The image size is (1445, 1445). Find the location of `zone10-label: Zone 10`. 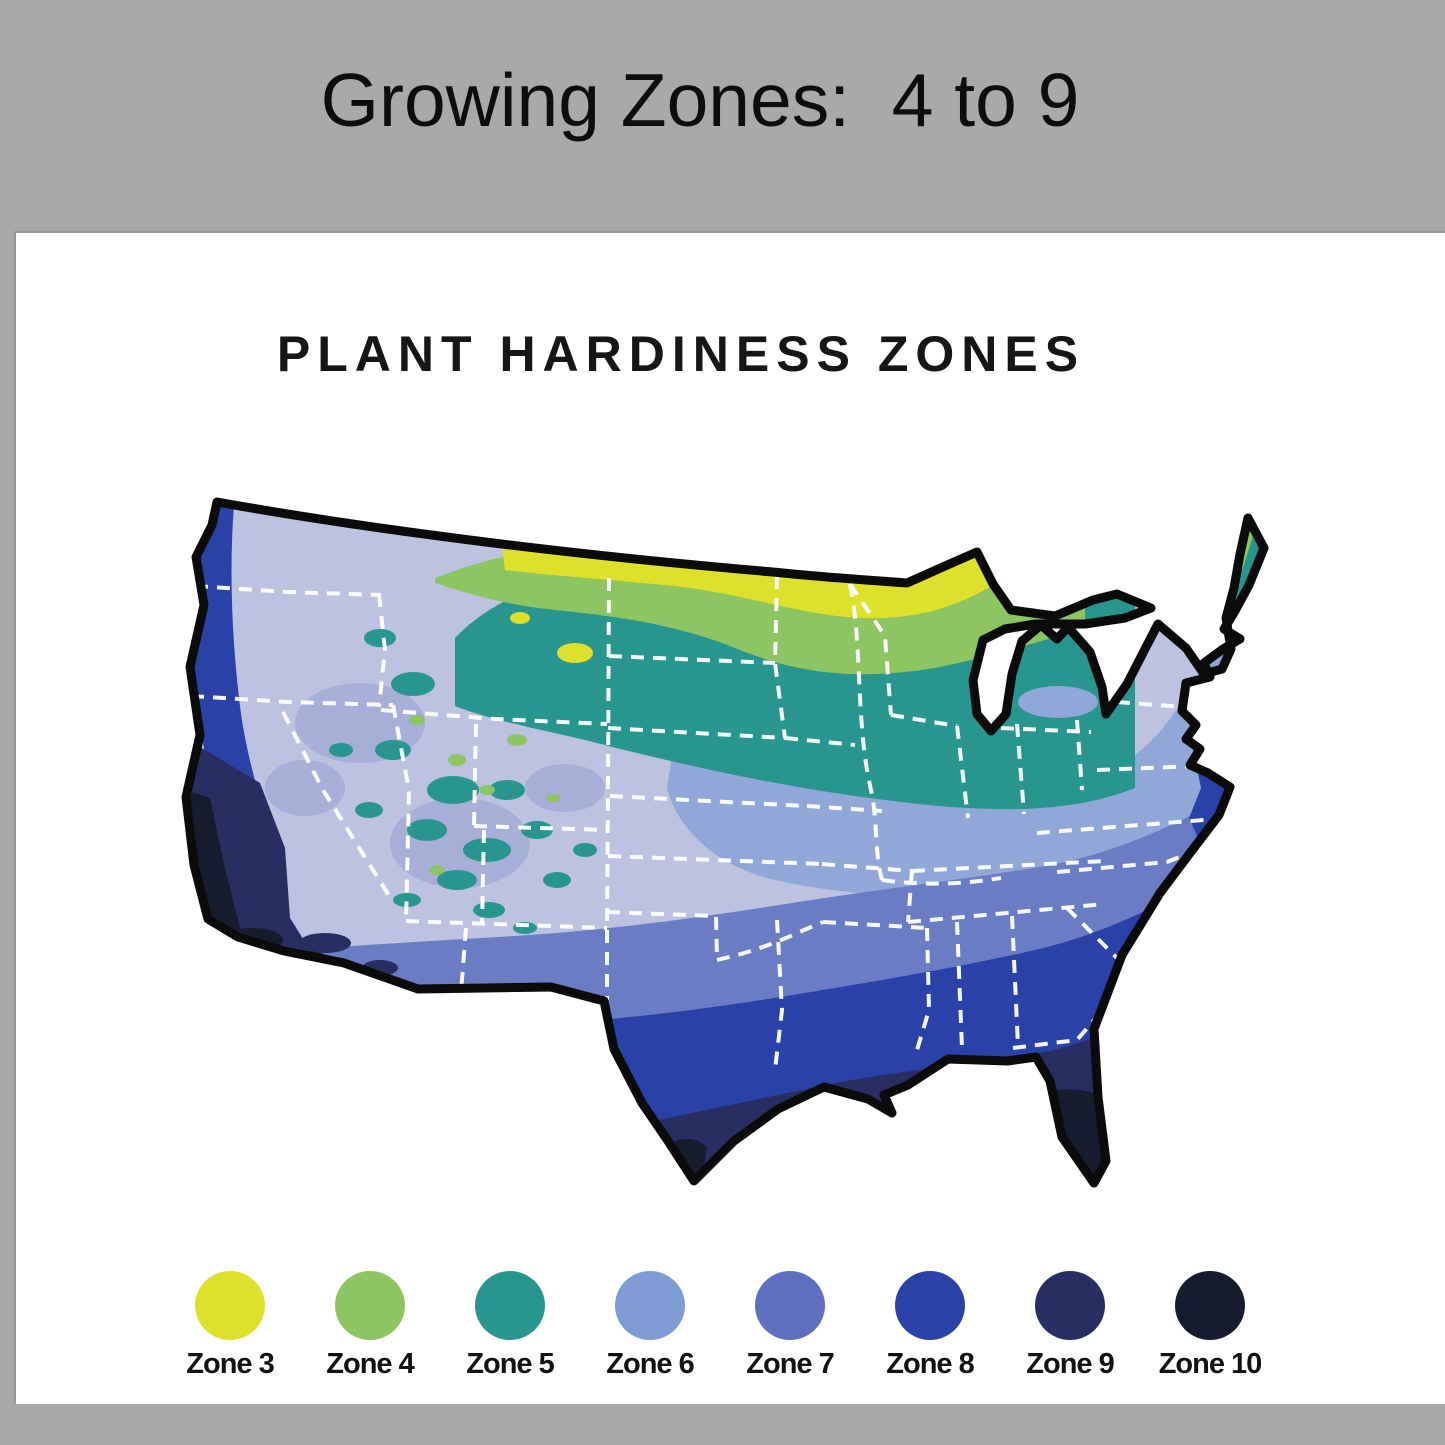

zone10-label: Zone 10 is located at coordinates (1210, 1364).